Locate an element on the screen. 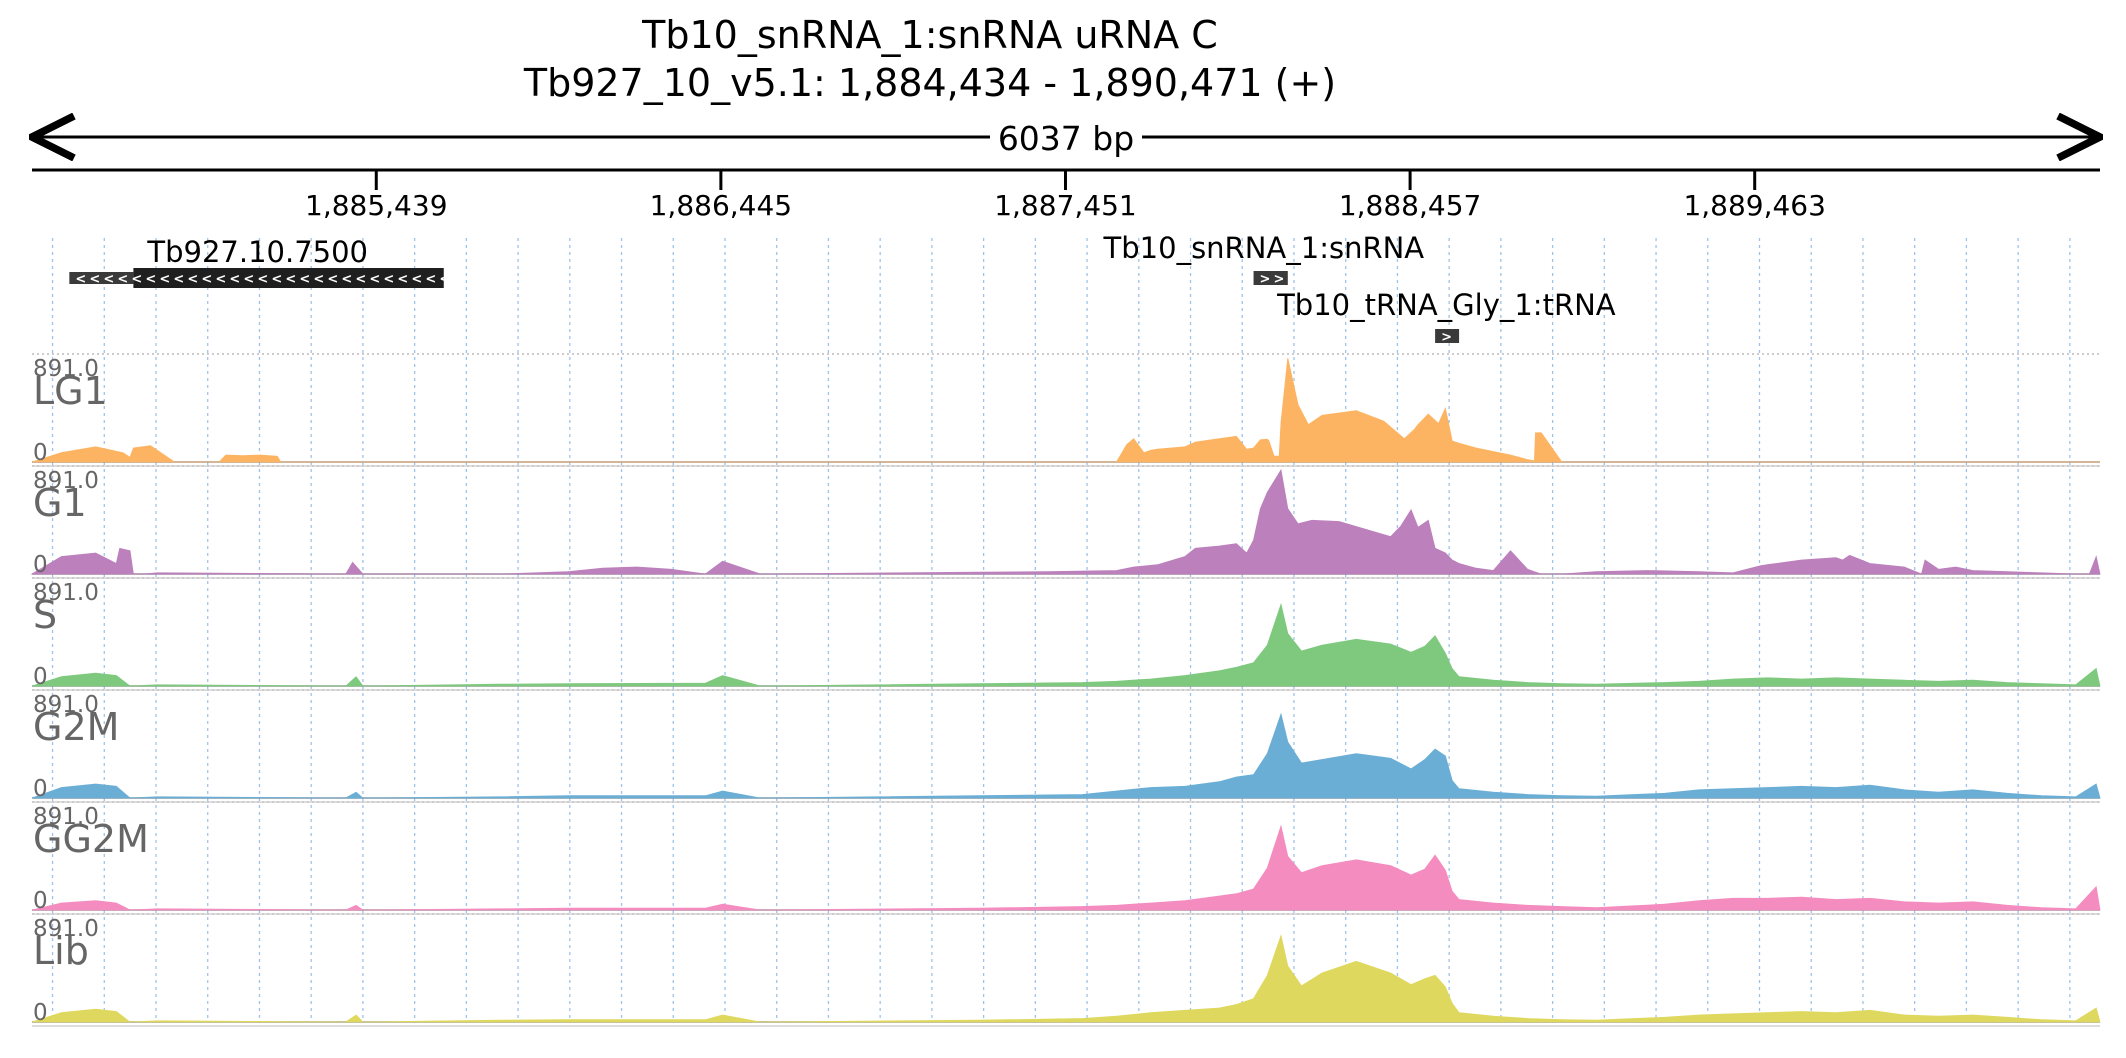 Image resolution: width=2126 pixels, height=1058 pixels. track-name: Lib is located at coordinates (61, 951).